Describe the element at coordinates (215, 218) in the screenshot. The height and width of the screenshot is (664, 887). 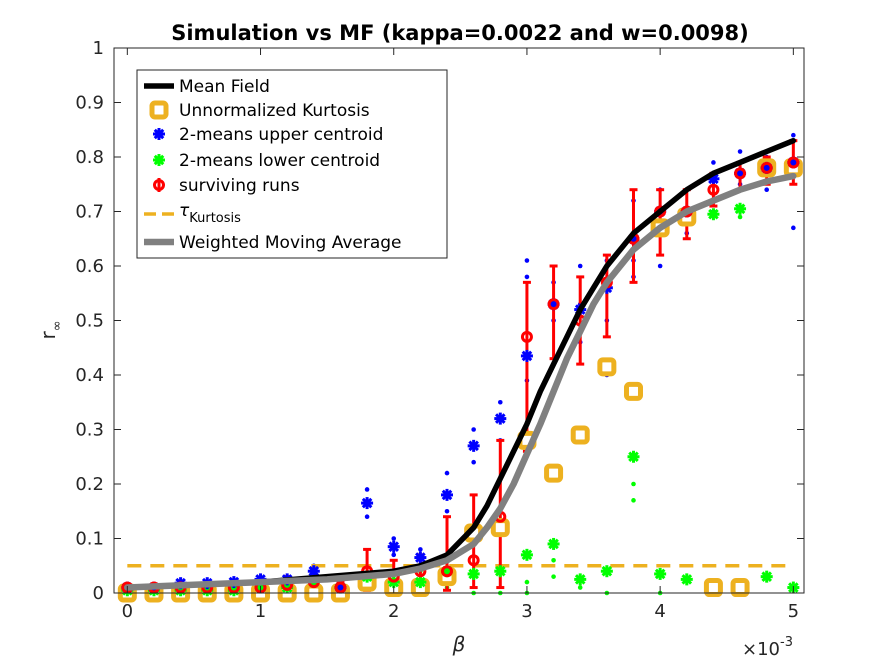
I see `legend-label-tau-sub: Kurtosis` at that location.